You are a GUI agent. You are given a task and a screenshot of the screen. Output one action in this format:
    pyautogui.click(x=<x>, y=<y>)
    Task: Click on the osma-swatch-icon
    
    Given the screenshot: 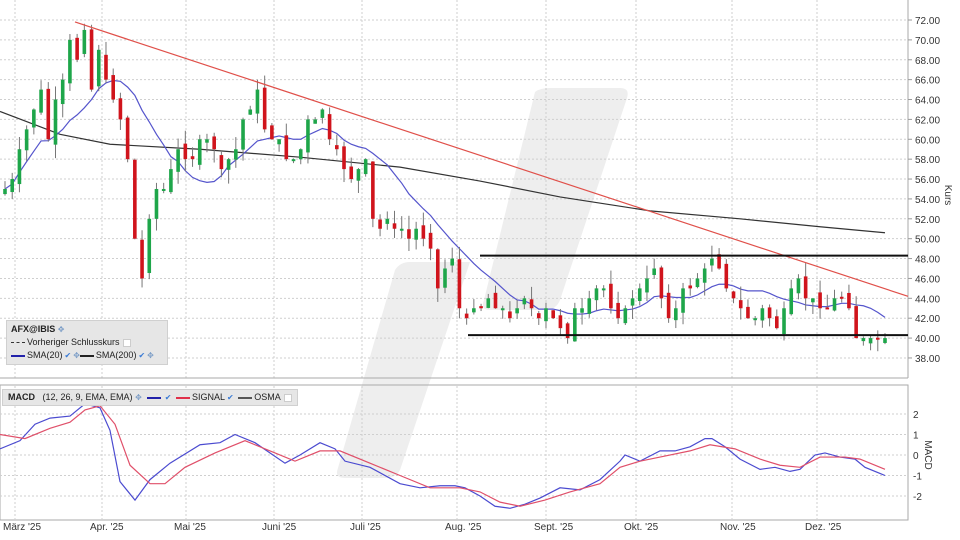 What is the action you would take?
    pyautogui.click(x=245, y=397)
    